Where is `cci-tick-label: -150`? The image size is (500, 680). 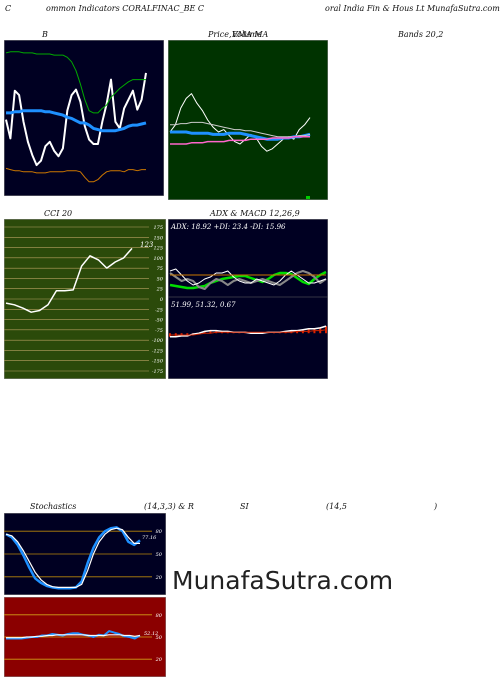
cci-tick-label: -150 is located at coordinates (158, 362).